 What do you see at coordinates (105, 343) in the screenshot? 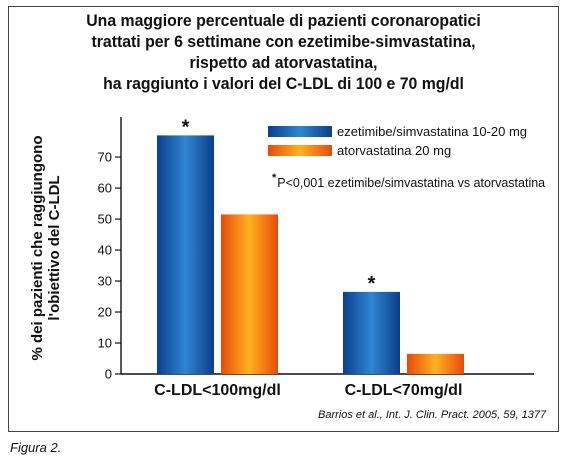
I see `y-tick-label: 10` at bounding box center [105, 343].